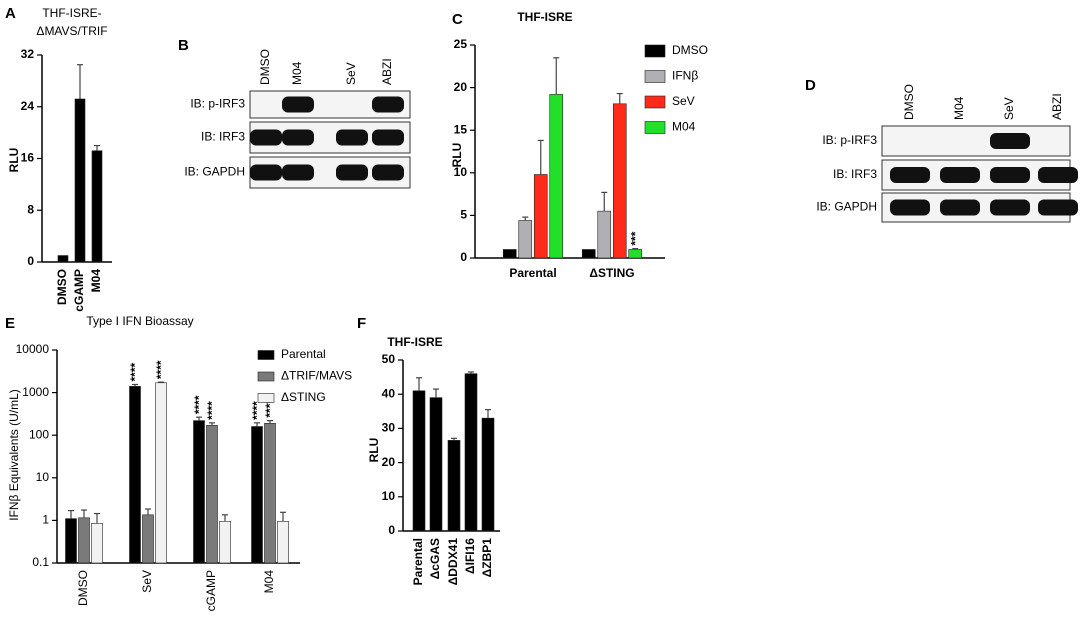  What do you see at coordinates (79, 290) in the screenshot?
I see `x-tick-label: cGAMP` at bounding box center [79, 290].